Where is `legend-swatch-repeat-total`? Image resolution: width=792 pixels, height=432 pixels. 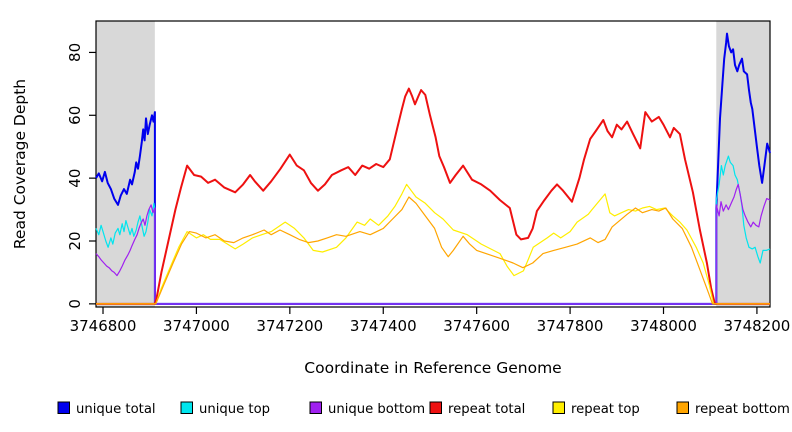
legend-swatch-repeat-total is located at coordinates (435, 407).